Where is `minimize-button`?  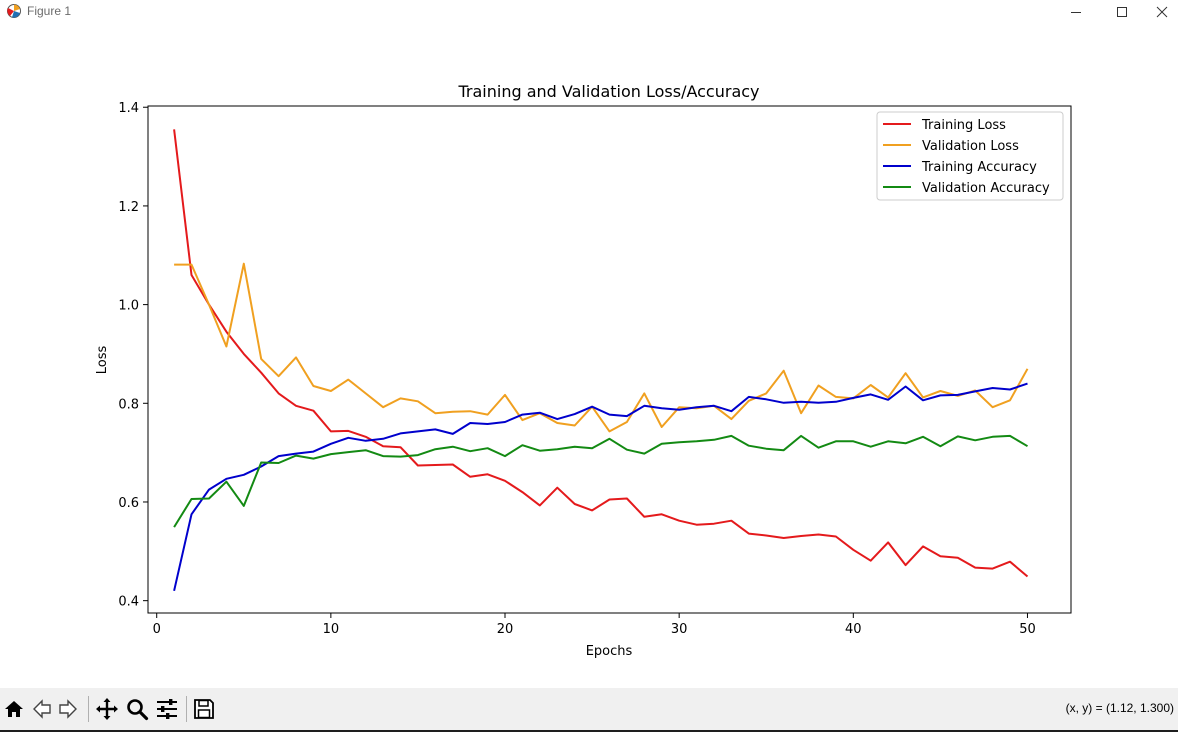
minimize-button is located at coordinates (1076, 12).